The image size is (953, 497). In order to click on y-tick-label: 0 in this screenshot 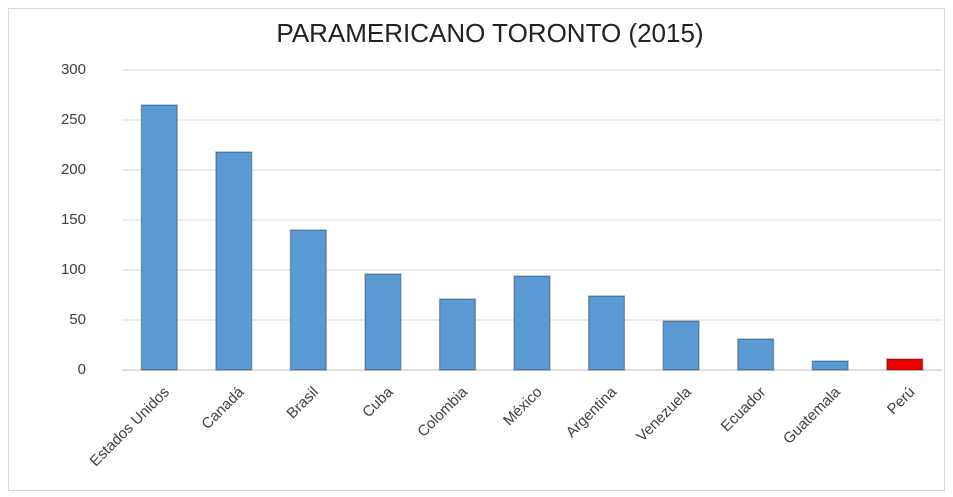, I will do `click(82, 369)`.